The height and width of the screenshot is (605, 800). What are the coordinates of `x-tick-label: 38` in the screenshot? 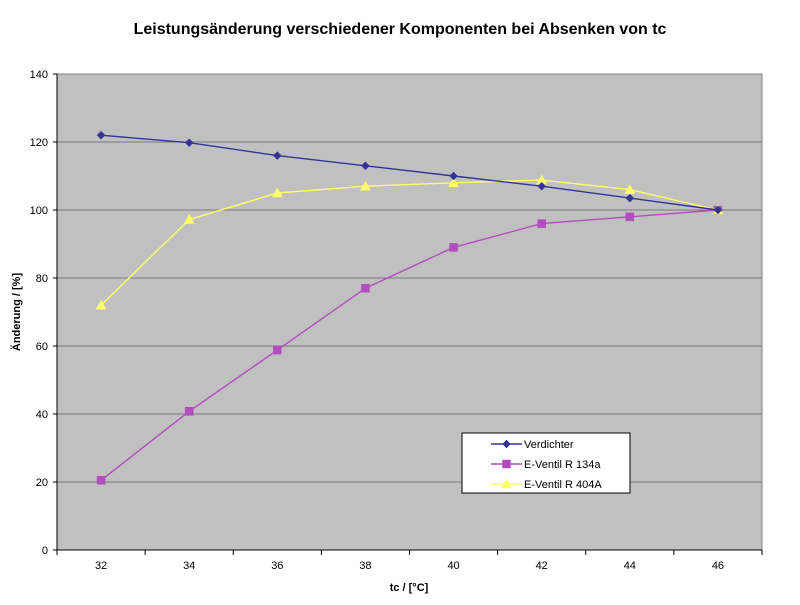 It's located at (365, 566).